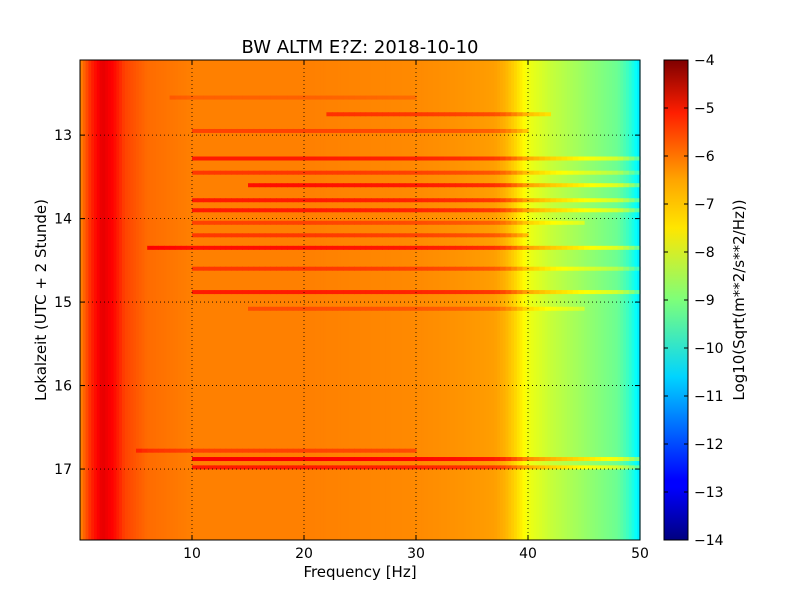  What do you see at coordinates (709, 397) in the screenshot?
I see `colorbar-tick-label: −11` at bounding box center [709, 397].